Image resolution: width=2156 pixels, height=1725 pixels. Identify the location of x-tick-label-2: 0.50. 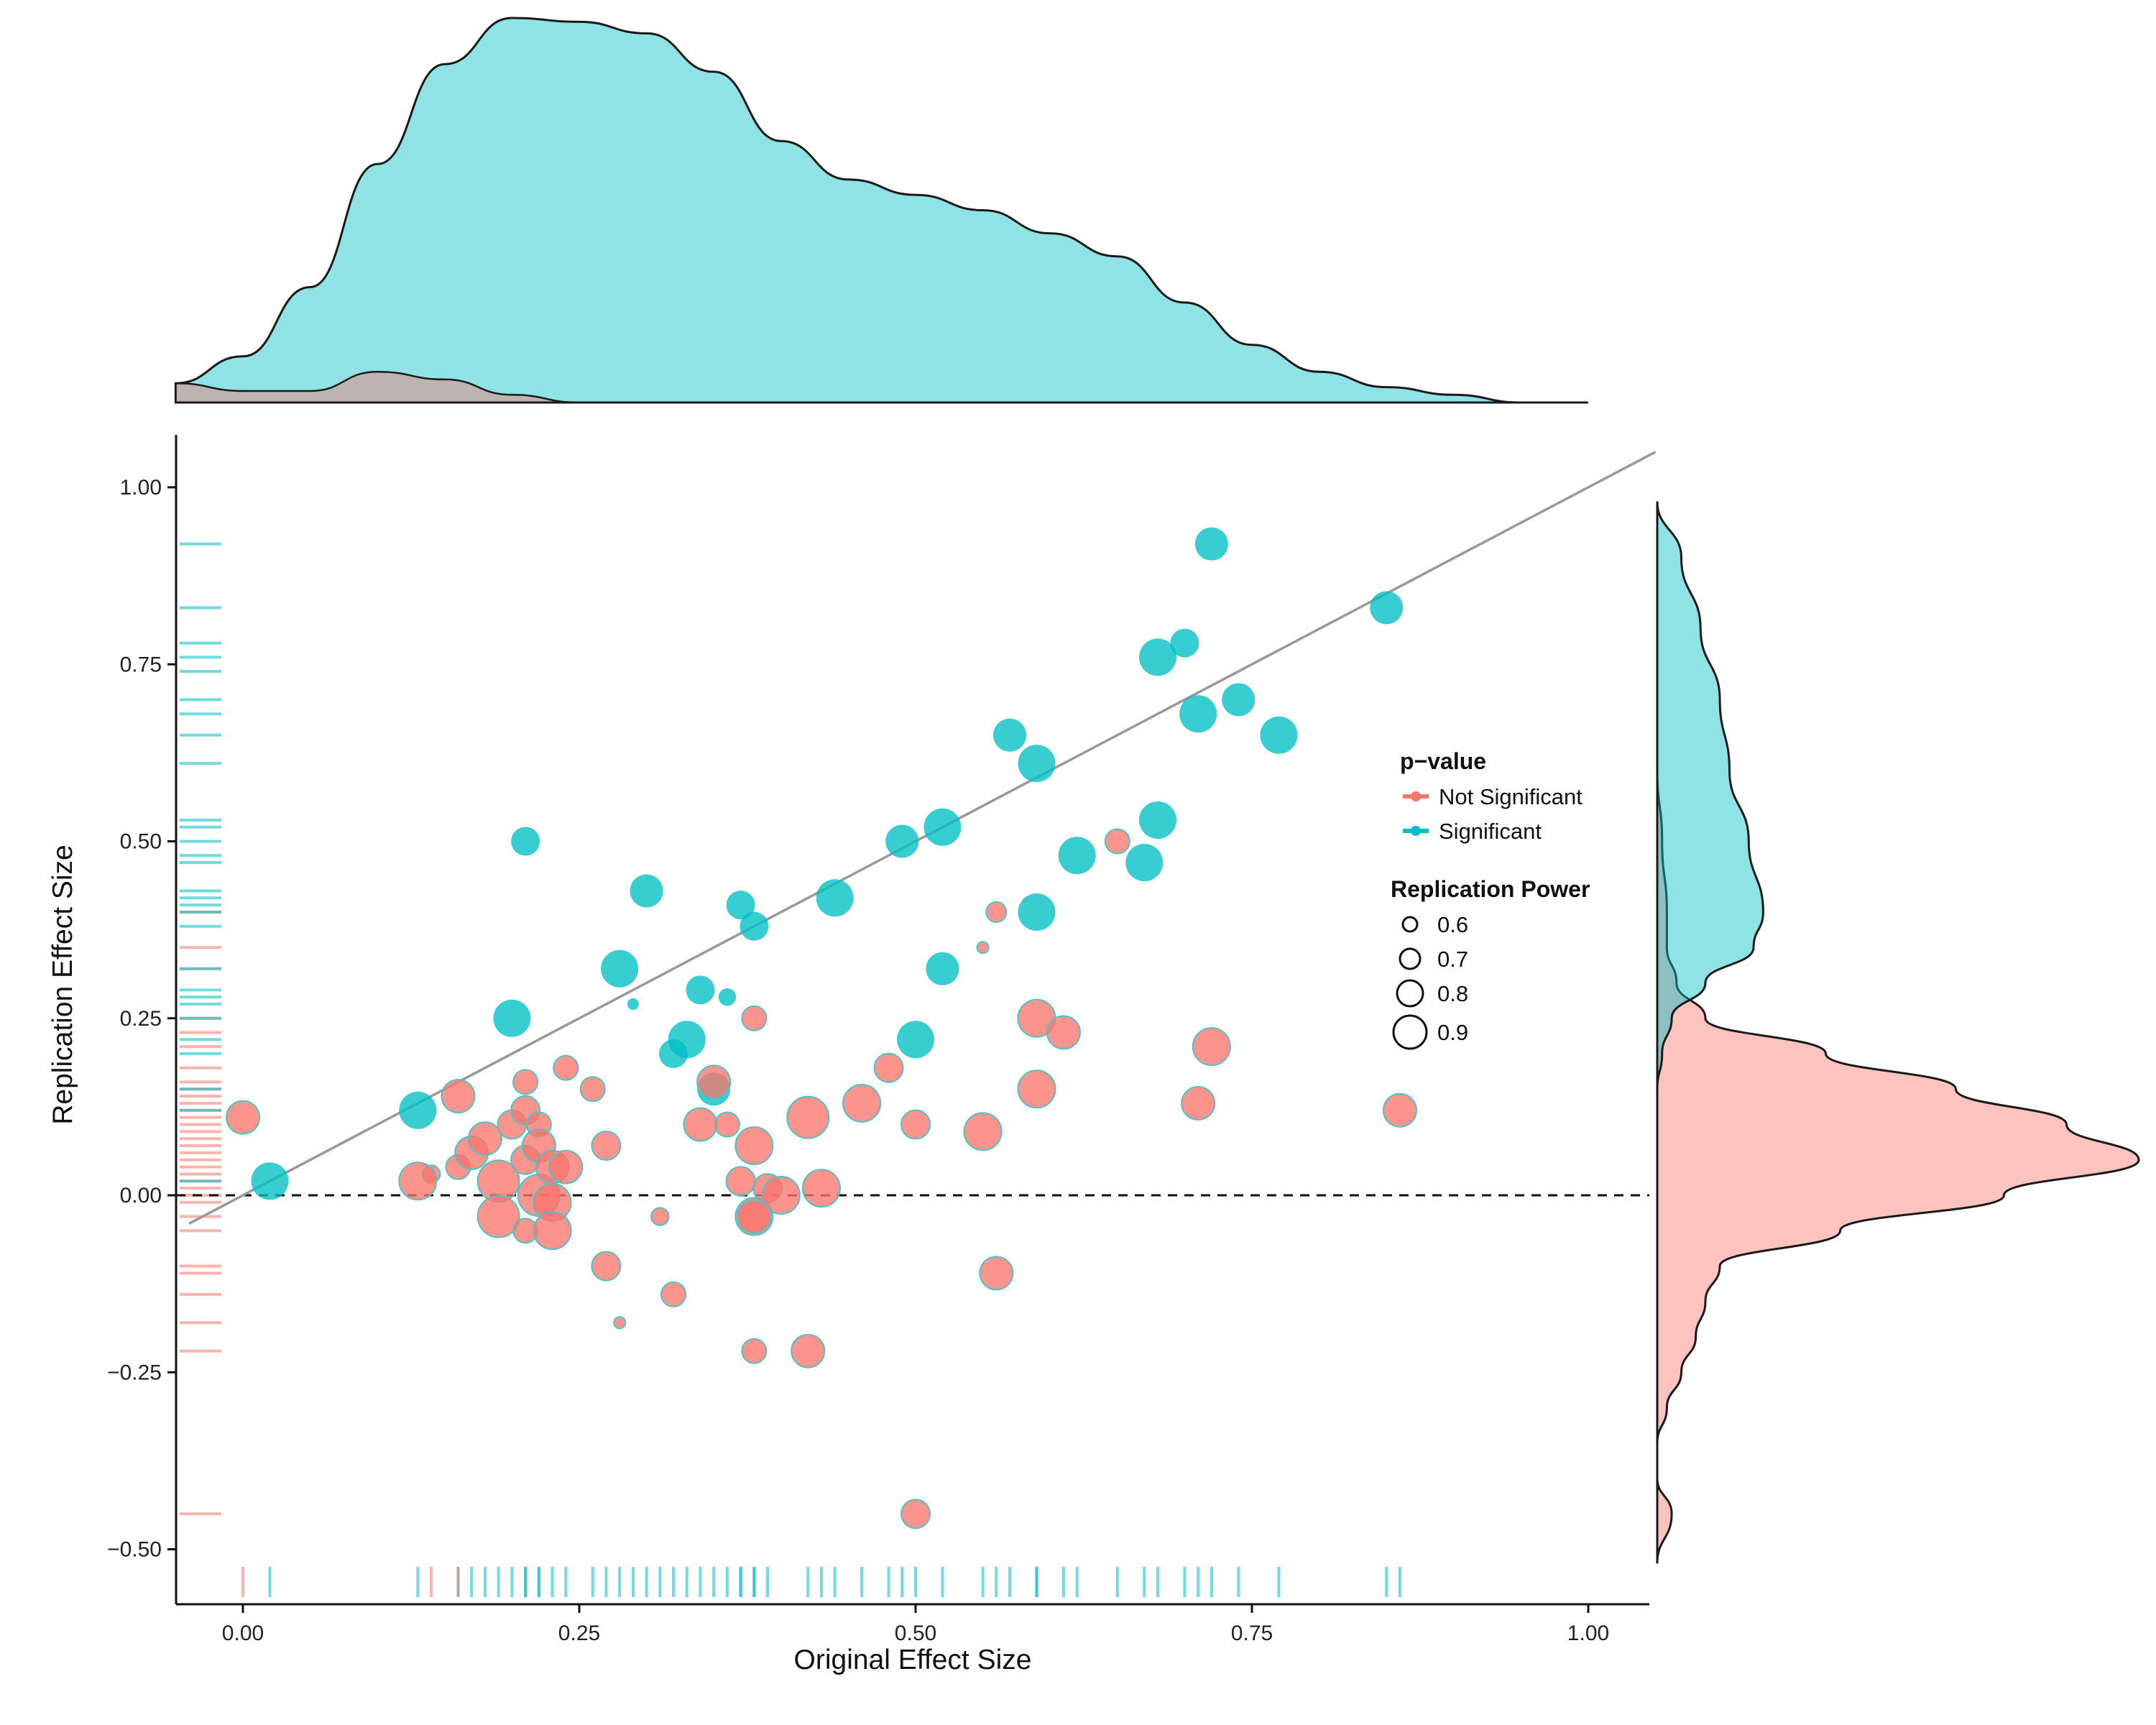
(915, 1633).